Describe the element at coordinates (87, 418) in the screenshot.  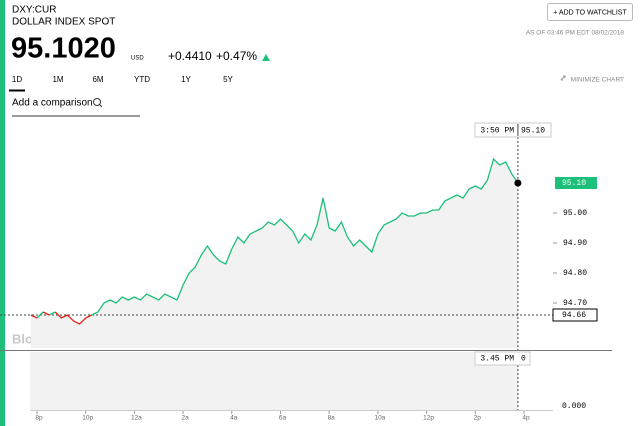
I see `x-tick-label: 10p` at that location.